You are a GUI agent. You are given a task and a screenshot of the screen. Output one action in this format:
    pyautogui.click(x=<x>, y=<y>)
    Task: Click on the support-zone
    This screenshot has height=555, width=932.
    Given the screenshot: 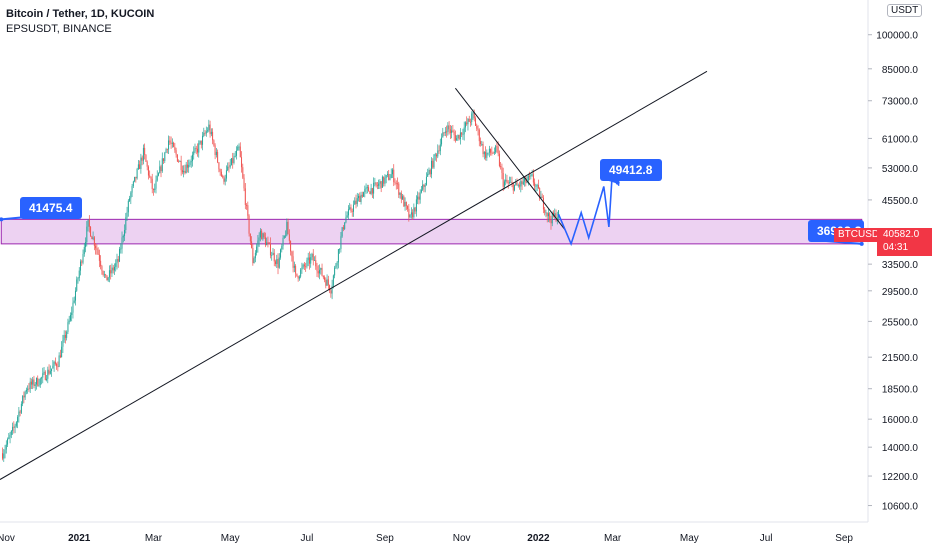 What is the action you would take?
    pyautogui.click(x=431, y=231)
    